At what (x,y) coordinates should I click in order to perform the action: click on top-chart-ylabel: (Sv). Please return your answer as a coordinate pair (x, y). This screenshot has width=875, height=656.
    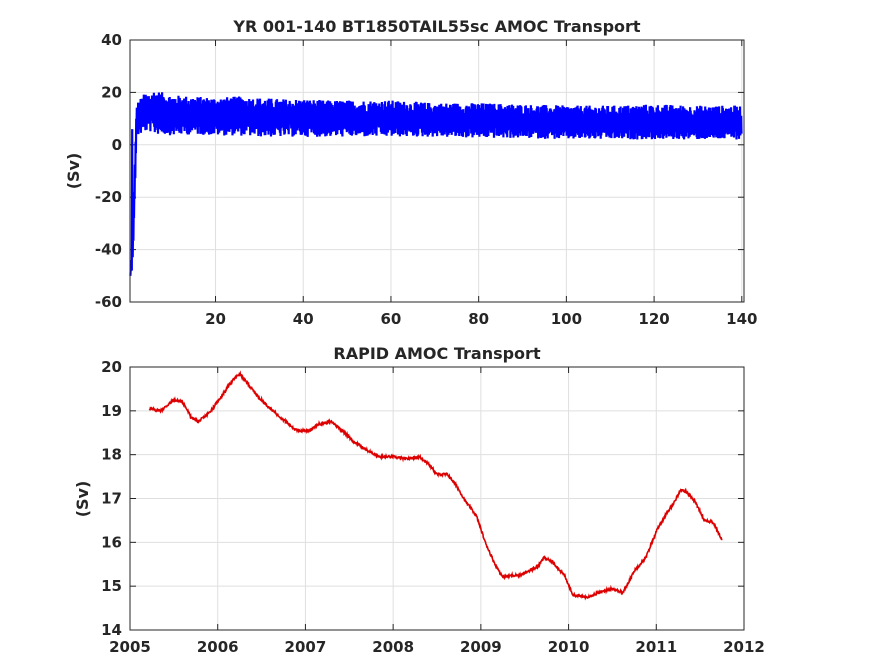
    Looking at the image, I should click on (73, 171).